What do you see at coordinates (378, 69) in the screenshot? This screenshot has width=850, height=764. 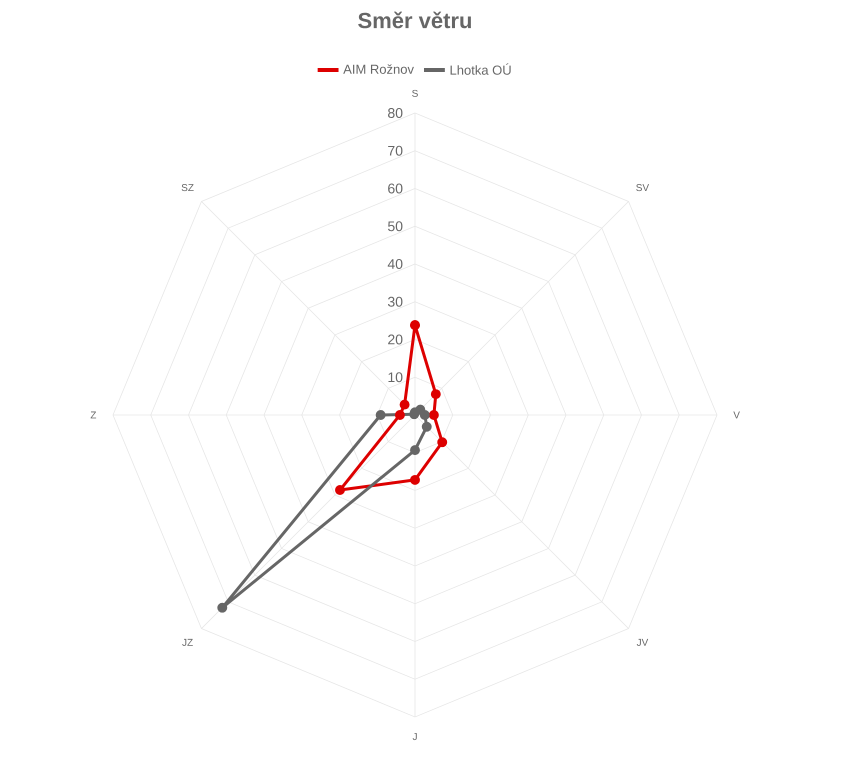 I see `legend-label: AIM Rožnov` at bounding box center [378, 69].